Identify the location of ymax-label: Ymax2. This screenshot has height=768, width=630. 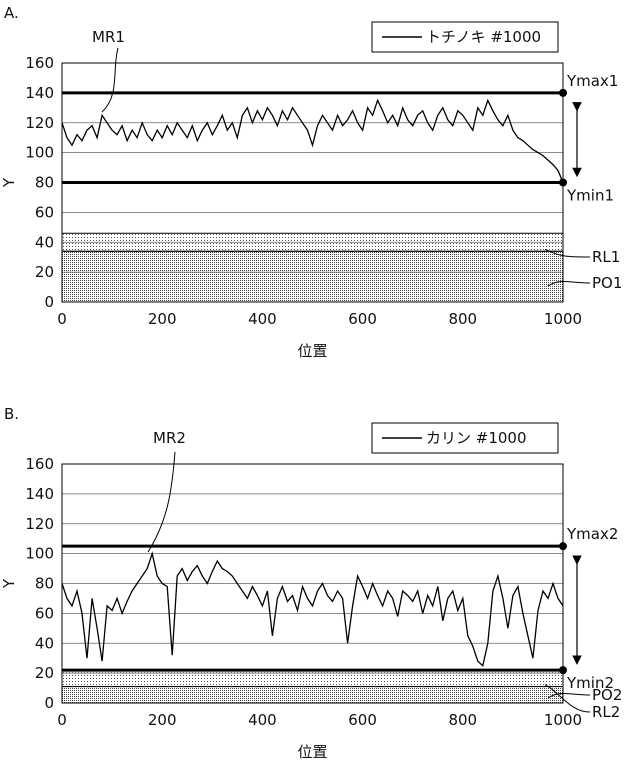
(592, 534).